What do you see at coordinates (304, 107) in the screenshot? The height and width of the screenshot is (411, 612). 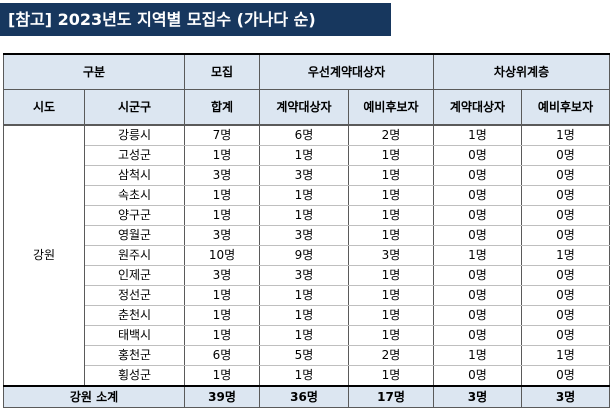 I see `header-priority-contract: 계약대상자` at bounding box center [304, 107].